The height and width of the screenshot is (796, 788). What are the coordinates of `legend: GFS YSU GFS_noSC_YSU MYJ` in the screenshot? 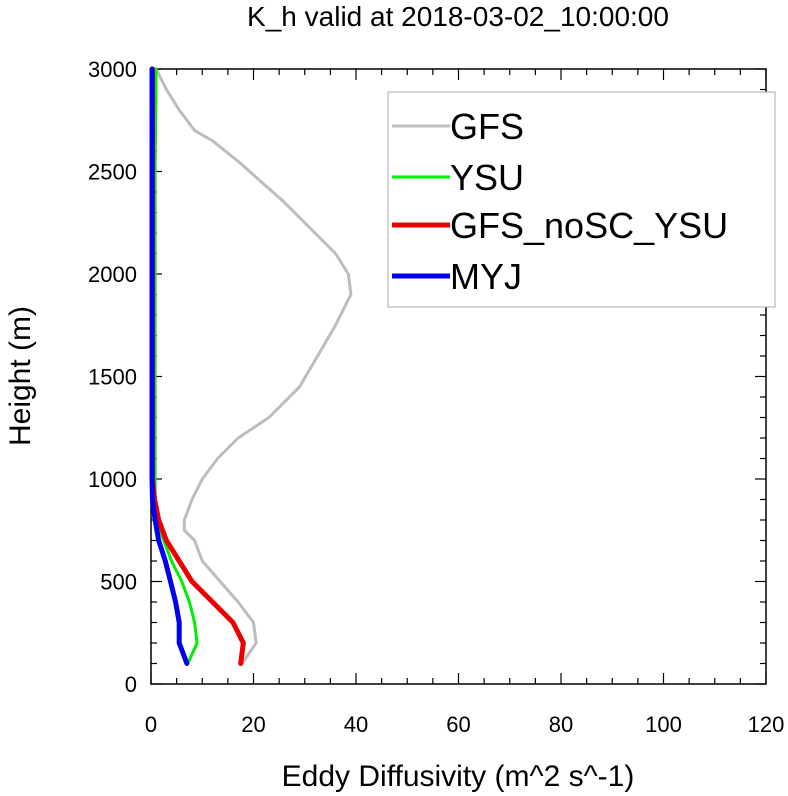 It's located at (581, 199).